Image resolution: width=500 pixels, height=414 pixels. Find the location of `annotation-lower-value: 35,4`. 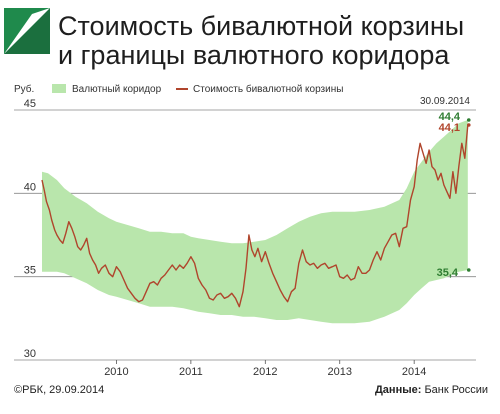

annotation-lower-value: 35,4 is located at coordinates (448, 273).